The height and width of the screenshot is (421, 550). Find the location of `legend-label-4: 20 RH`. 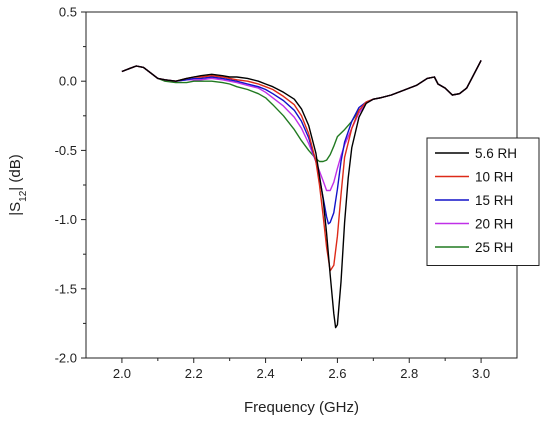

legend-label-4: 20 RH is located at coordinates (494, 224).